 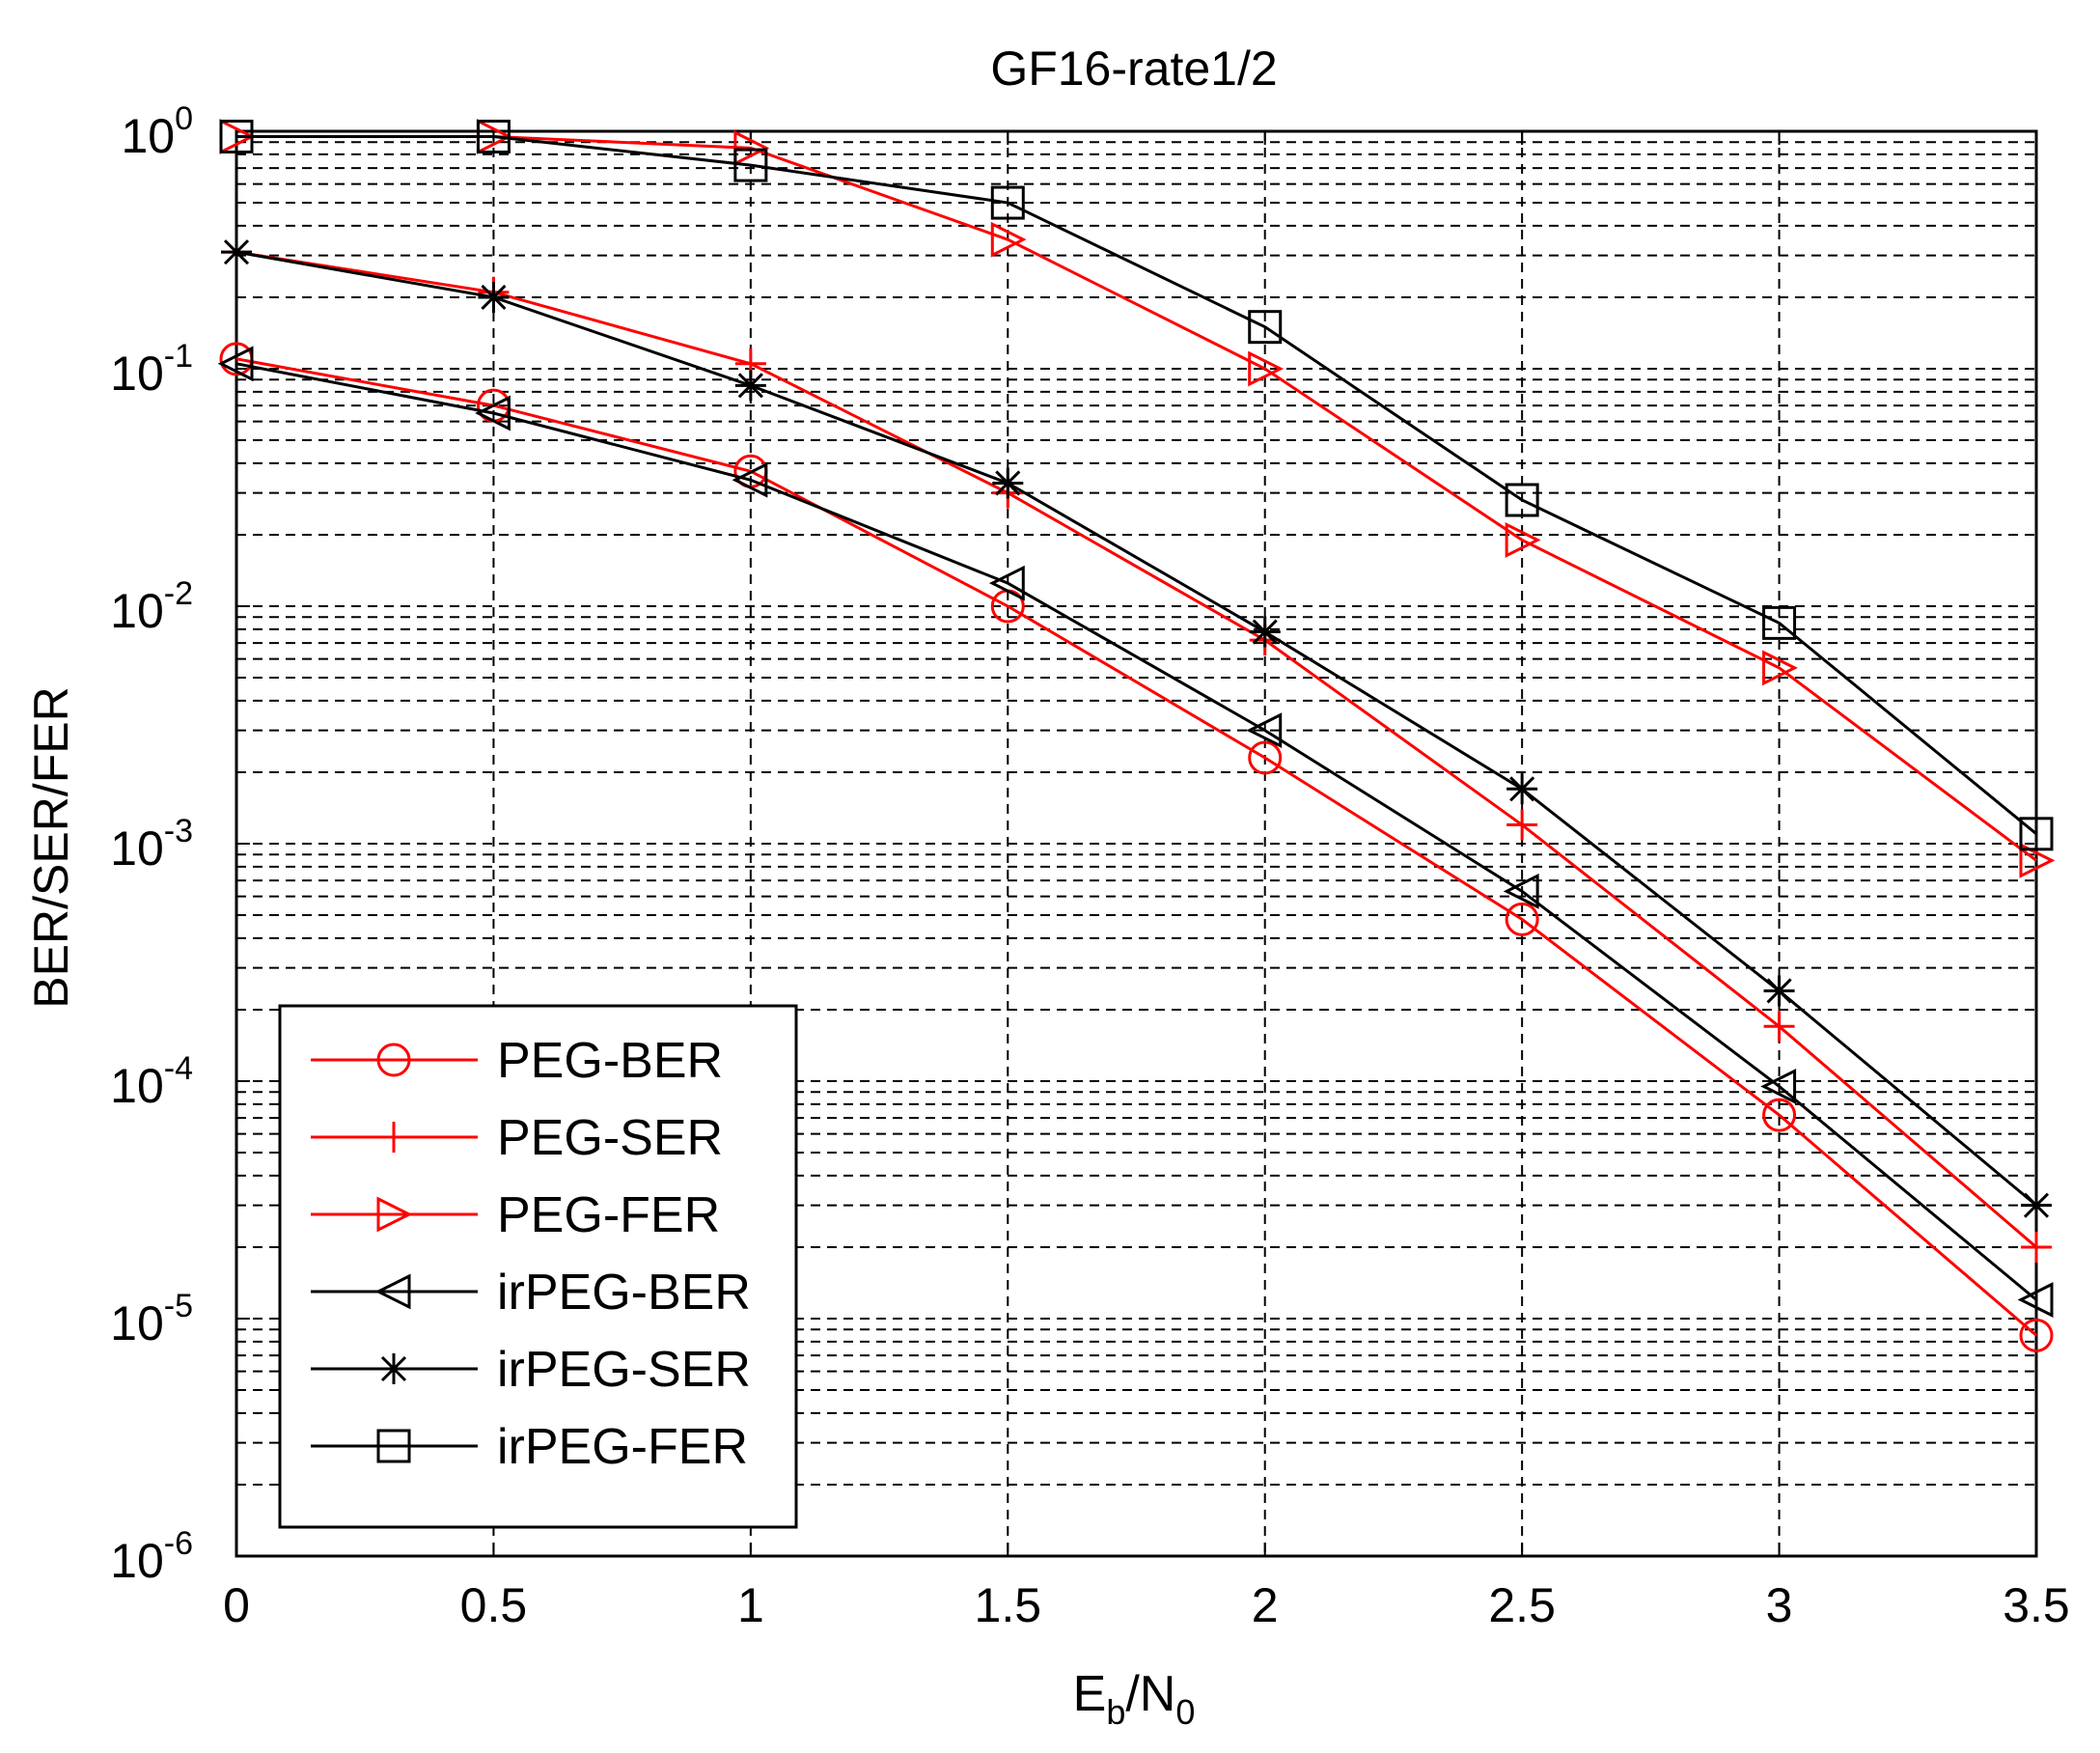 I want to click on legend-label: irPEG-FER, so click(x=622, y=1447).